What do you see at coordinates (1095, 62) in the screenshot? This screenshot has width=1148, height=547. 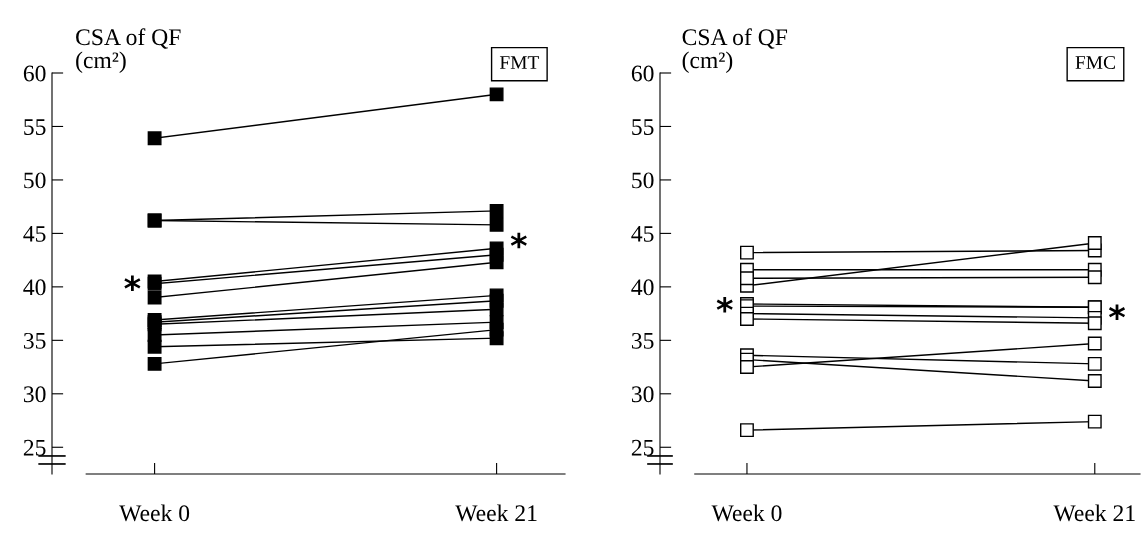 I see `chart-title: FMC` at bounding box center [1095, 62].